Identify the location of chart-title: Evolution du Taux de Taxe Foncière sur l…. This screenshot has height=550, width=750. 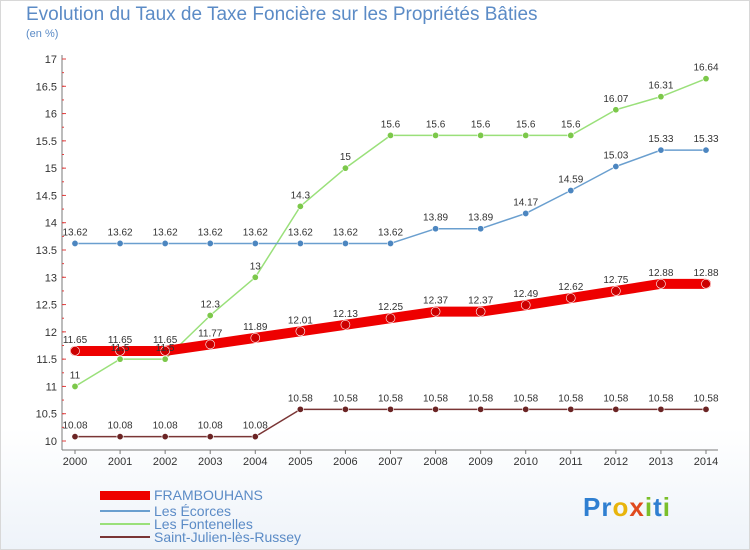
(282, 14).